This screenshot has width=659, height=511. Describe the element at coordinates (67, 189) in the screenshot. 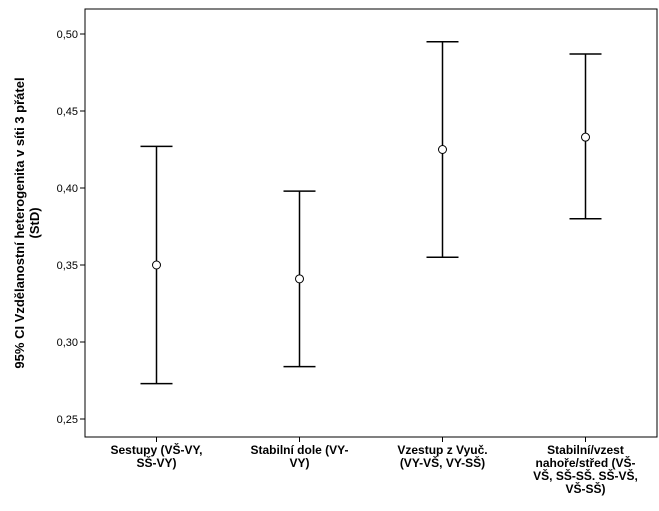

I see `y-tick-label: 0,40` at that location.